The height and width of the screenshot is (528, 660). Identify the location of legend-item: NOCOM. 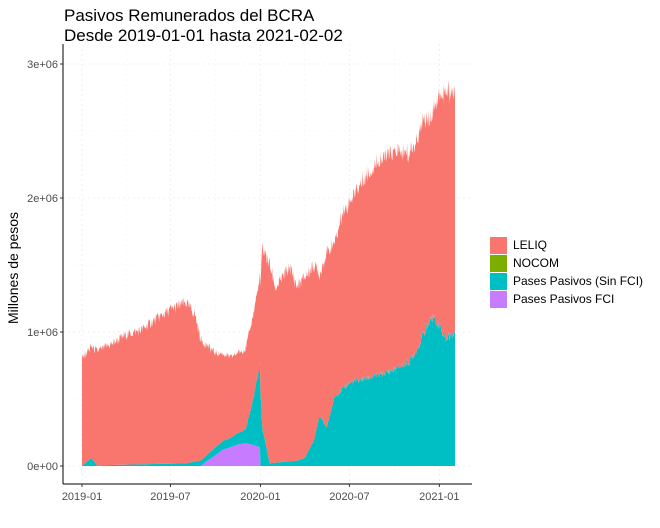
(566, 263).